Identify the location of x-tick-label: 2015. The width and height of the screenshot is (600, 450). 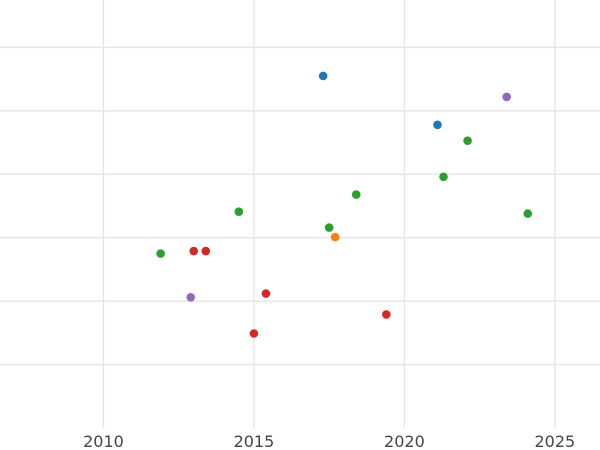
(254, 441).